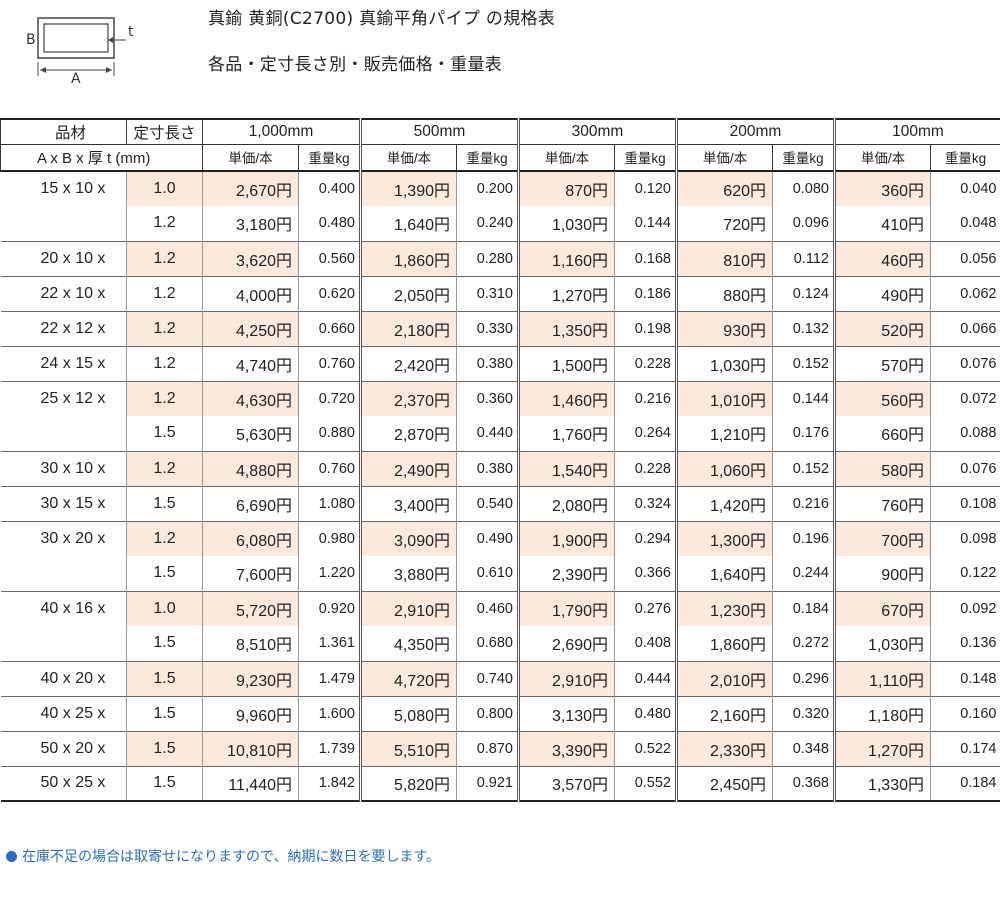  Describe the element at coordinates (408, 573) in the screenshot. I see `price-cell: 3,880円` at that location.